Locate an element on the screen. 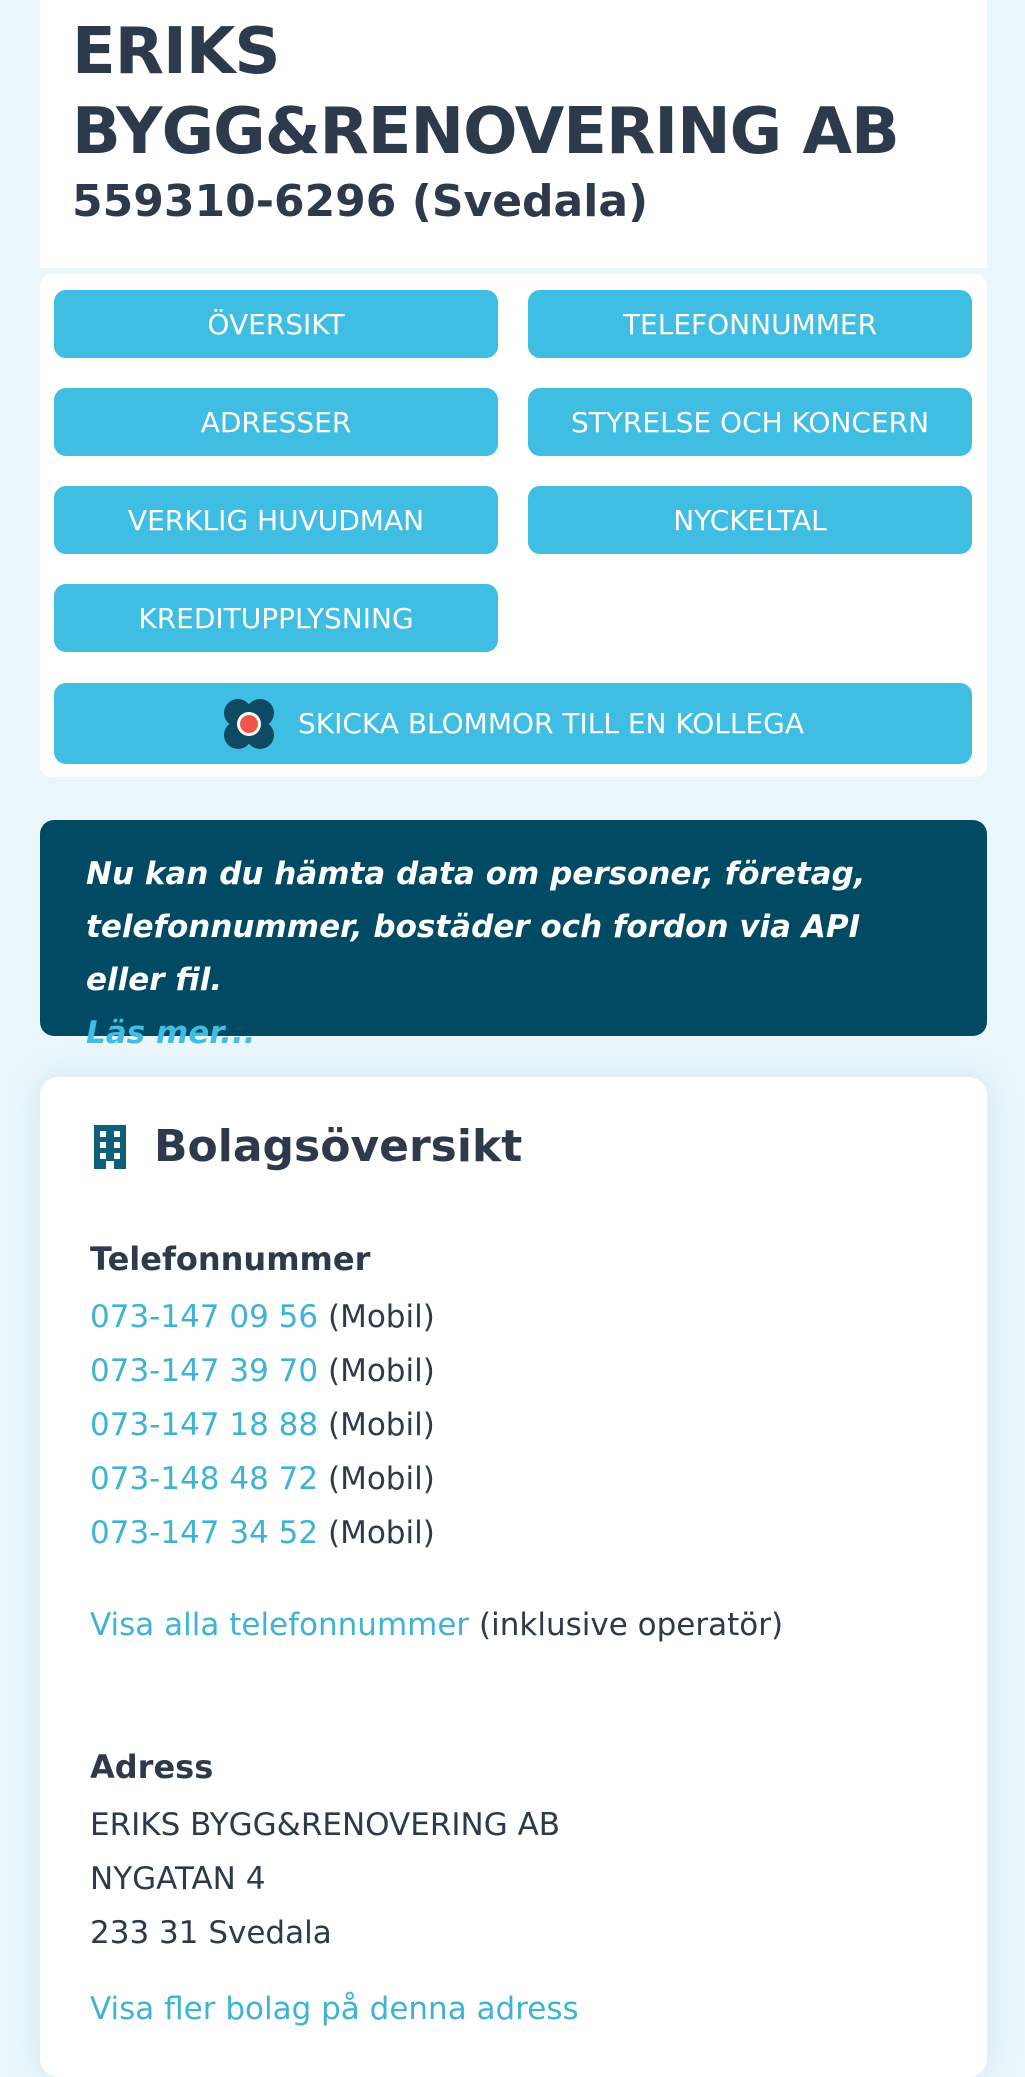 The height and width of the screenshot is (2077, 1025). address-line: ERIKS BYGG&RENOVERING AB is located at coordinates (325, 1825).